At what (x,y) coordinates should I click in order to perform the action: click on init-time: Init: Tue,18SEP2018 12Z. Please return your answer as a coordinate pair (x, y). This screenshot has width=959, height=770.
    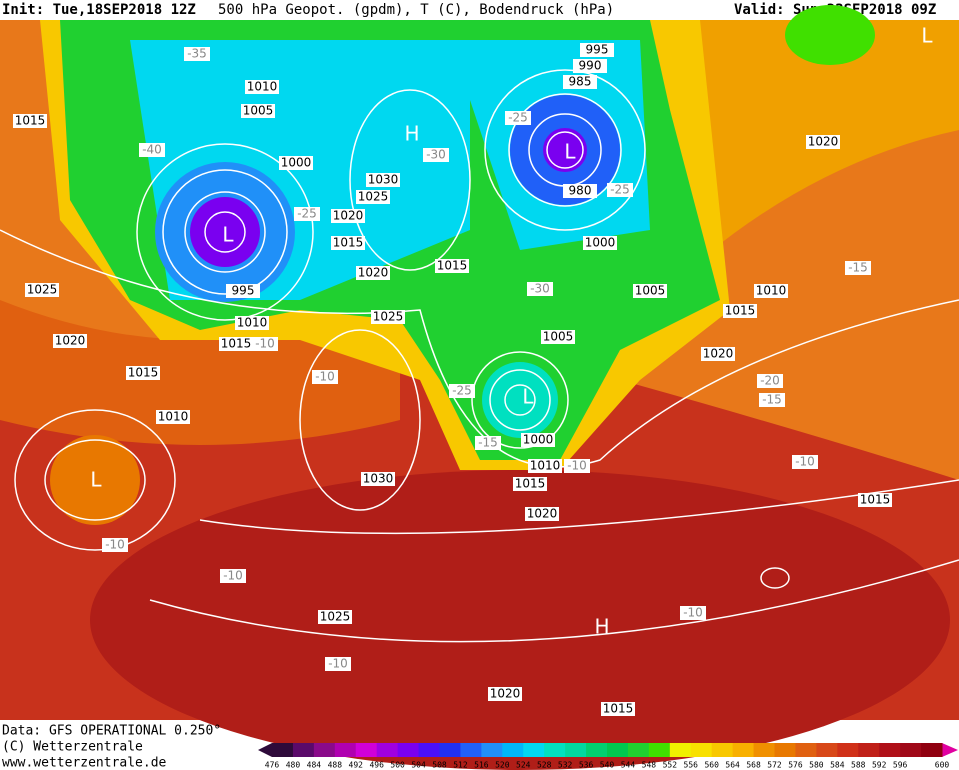
    Looking at the image, I should click on (99, 10).